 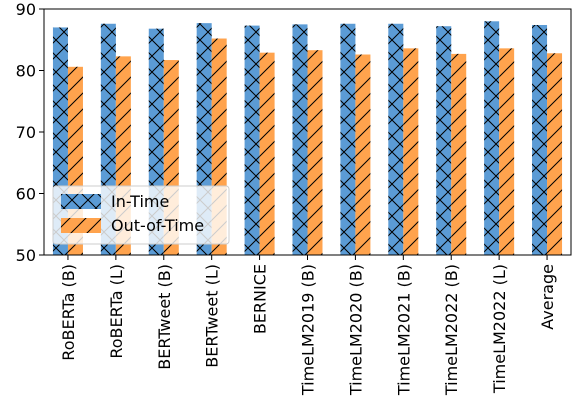 What do you see at coordinates (403, 330) in the screenshot?
I see `x-tick-label: TimeLM2021 (B)` at bounding box center [403, 330].